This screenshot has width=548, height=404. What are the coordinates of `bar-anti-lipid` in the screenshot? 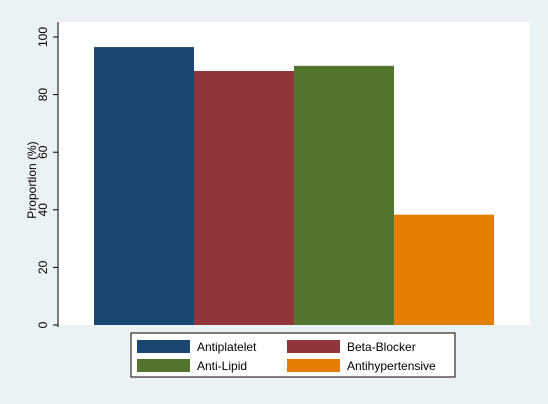 It's located at (344, 195).